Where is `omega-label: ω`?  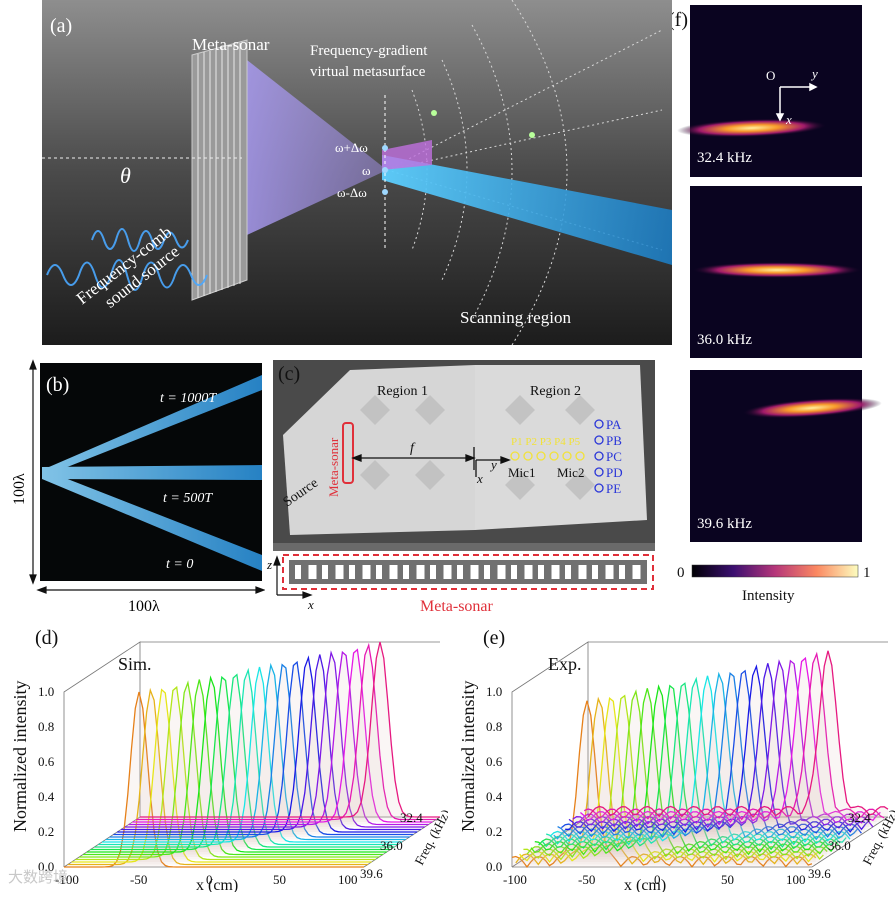 omega-label: ω is located at coordinates (366, 170).